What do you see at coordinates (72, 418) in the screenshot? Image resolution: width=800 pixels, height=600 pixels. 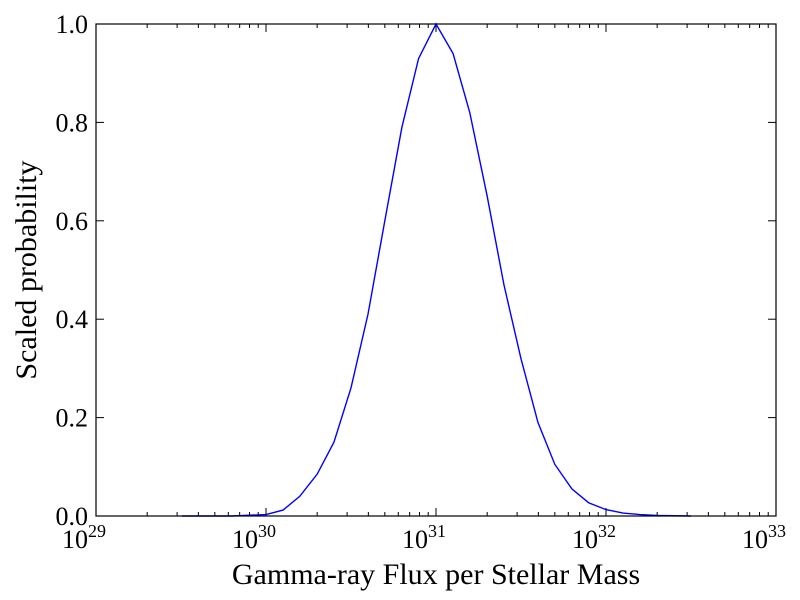 I see `y-tick-label: 0.2` at bounding box center [72, 418].